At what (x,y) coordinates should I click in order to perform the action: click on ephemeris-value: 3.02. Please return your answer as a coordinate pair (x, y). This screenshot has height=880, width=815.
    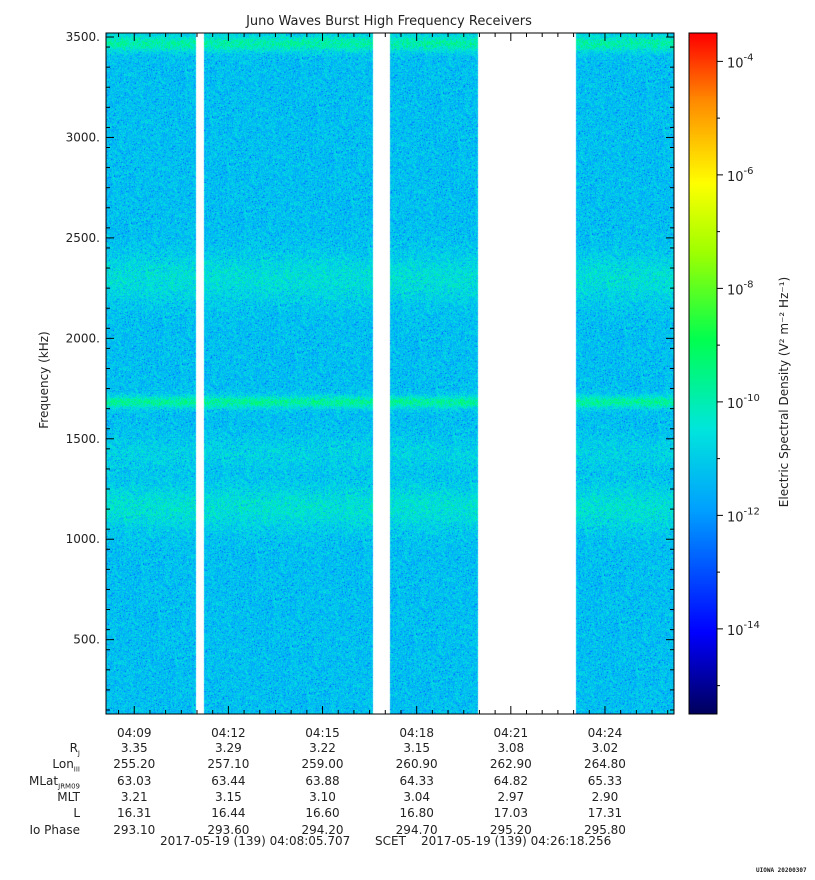
    Looking at the image, I should click on (605, 748).